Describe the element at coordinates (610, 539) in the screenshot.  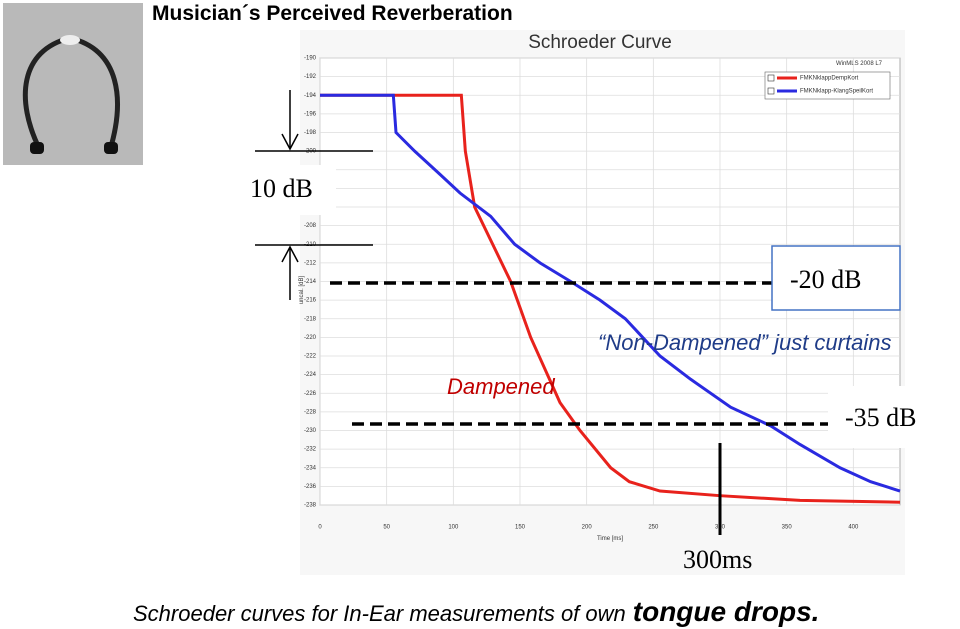
I see `x-axis-label: Time [ms]` at that location.